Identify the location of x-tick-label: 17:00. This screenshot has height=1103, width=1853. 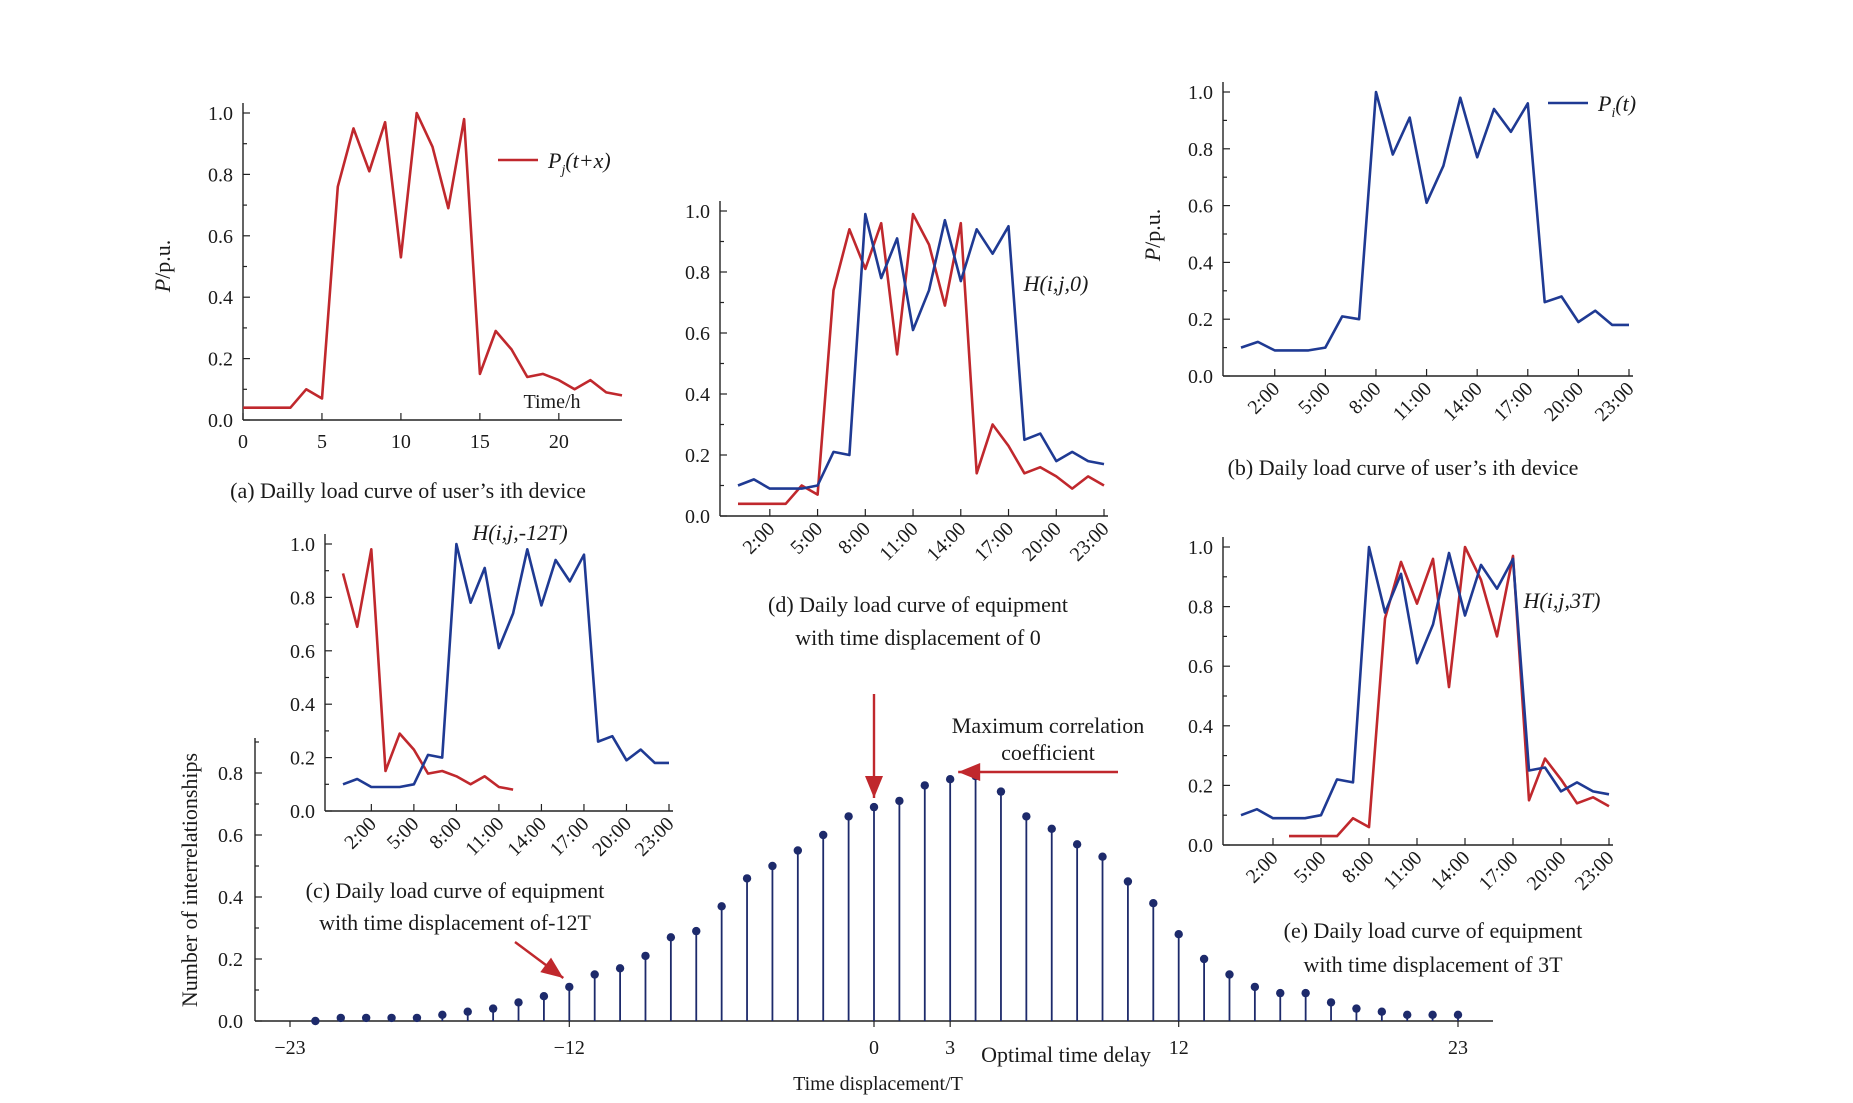
(1514, 402).